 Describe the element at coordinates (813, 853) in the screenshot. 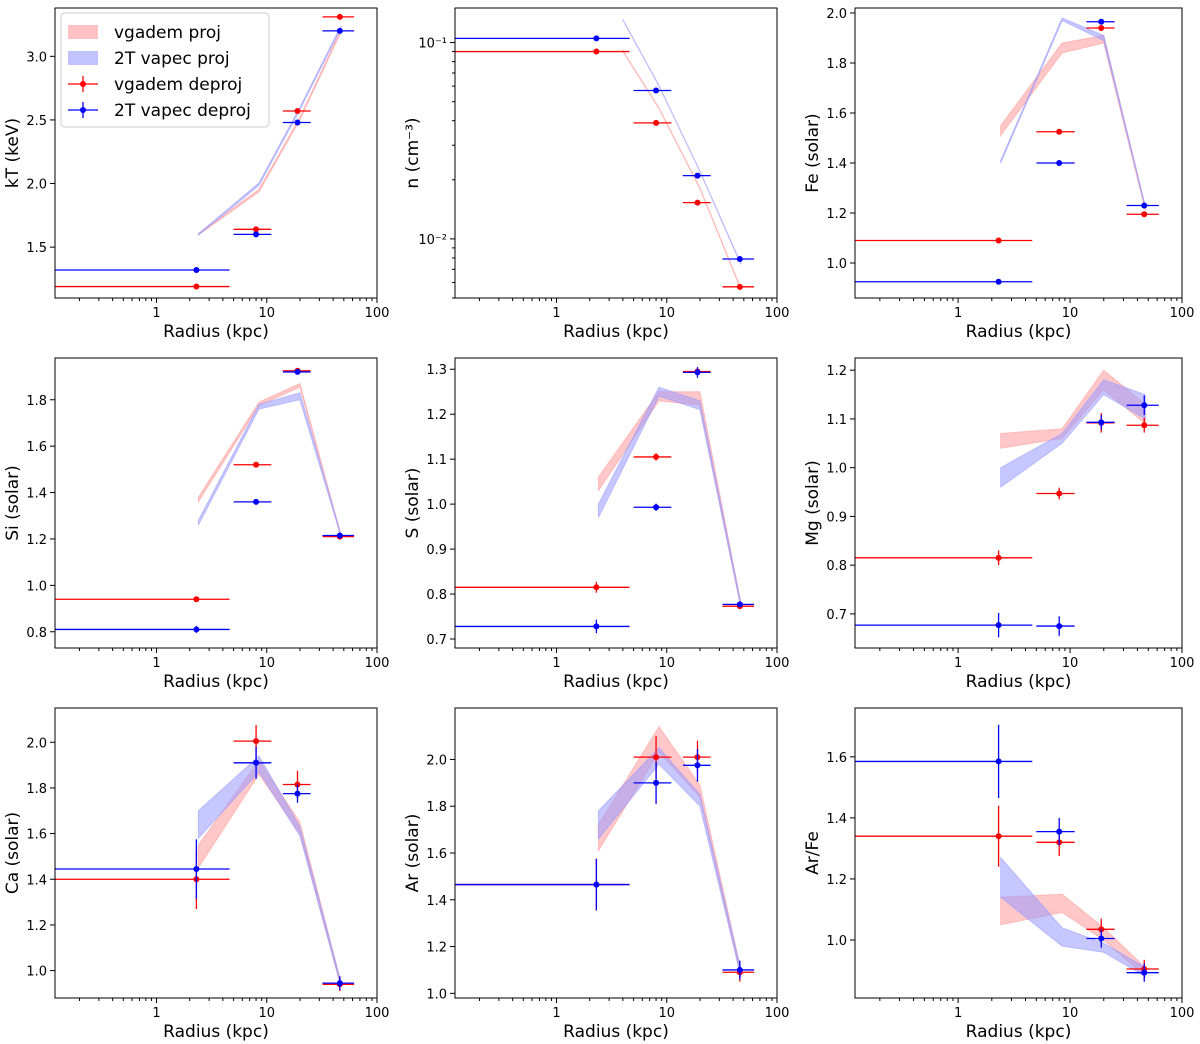

I see `y-axis-label: Ar/Fe` at that location.